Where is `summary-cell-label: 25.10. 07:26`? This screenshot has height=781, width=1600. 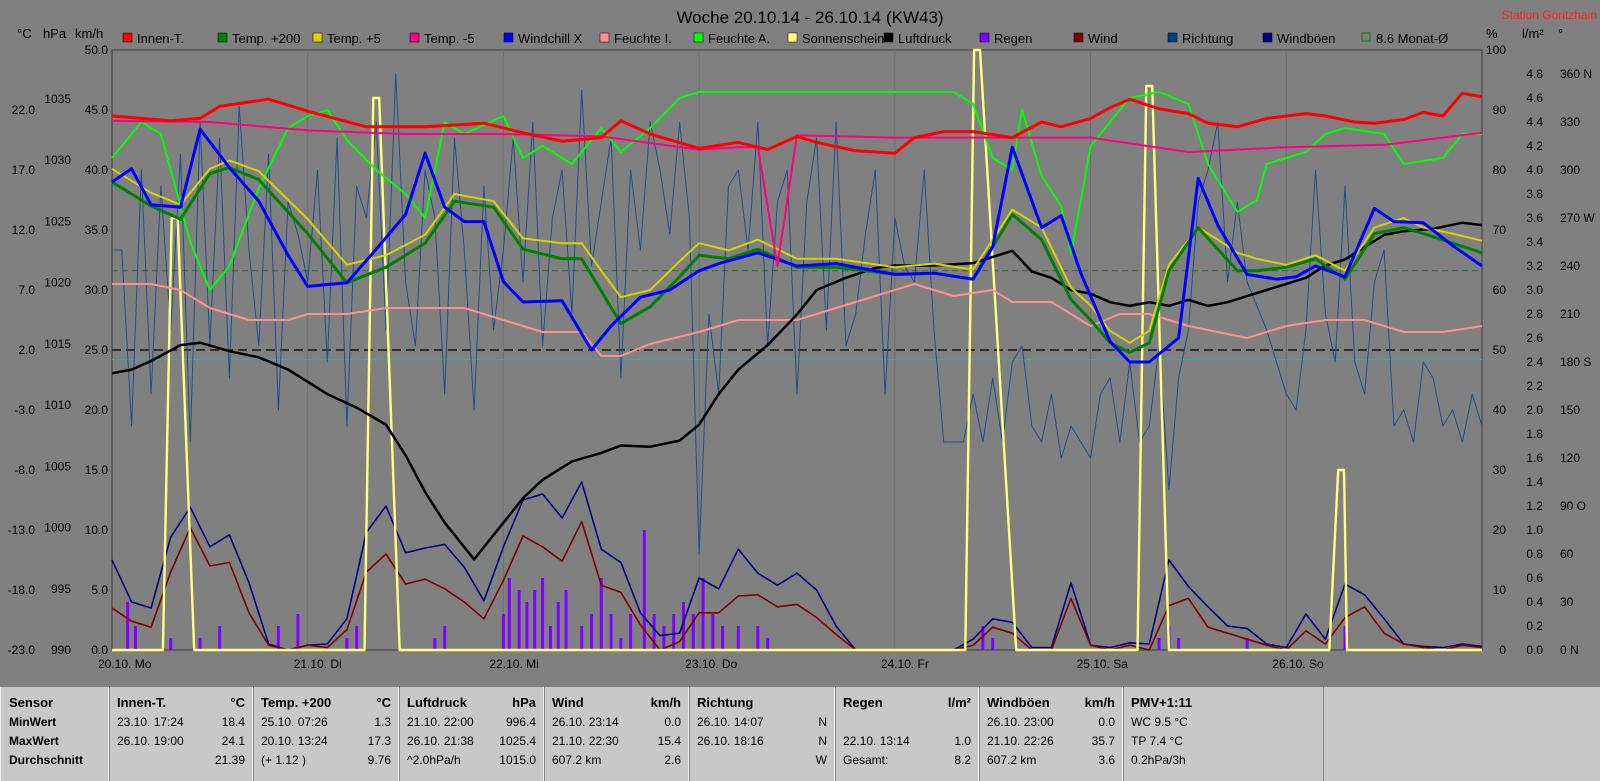
summary-cell-label: 25.10. 07:26 is located at coordinates (294, 722).